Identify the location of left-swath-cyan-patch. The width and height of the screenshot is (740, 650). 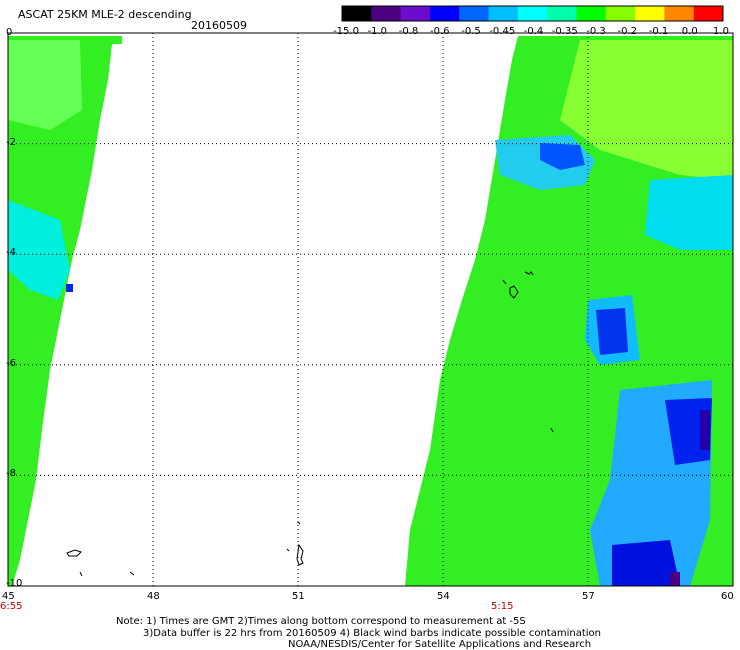
(39, 250).